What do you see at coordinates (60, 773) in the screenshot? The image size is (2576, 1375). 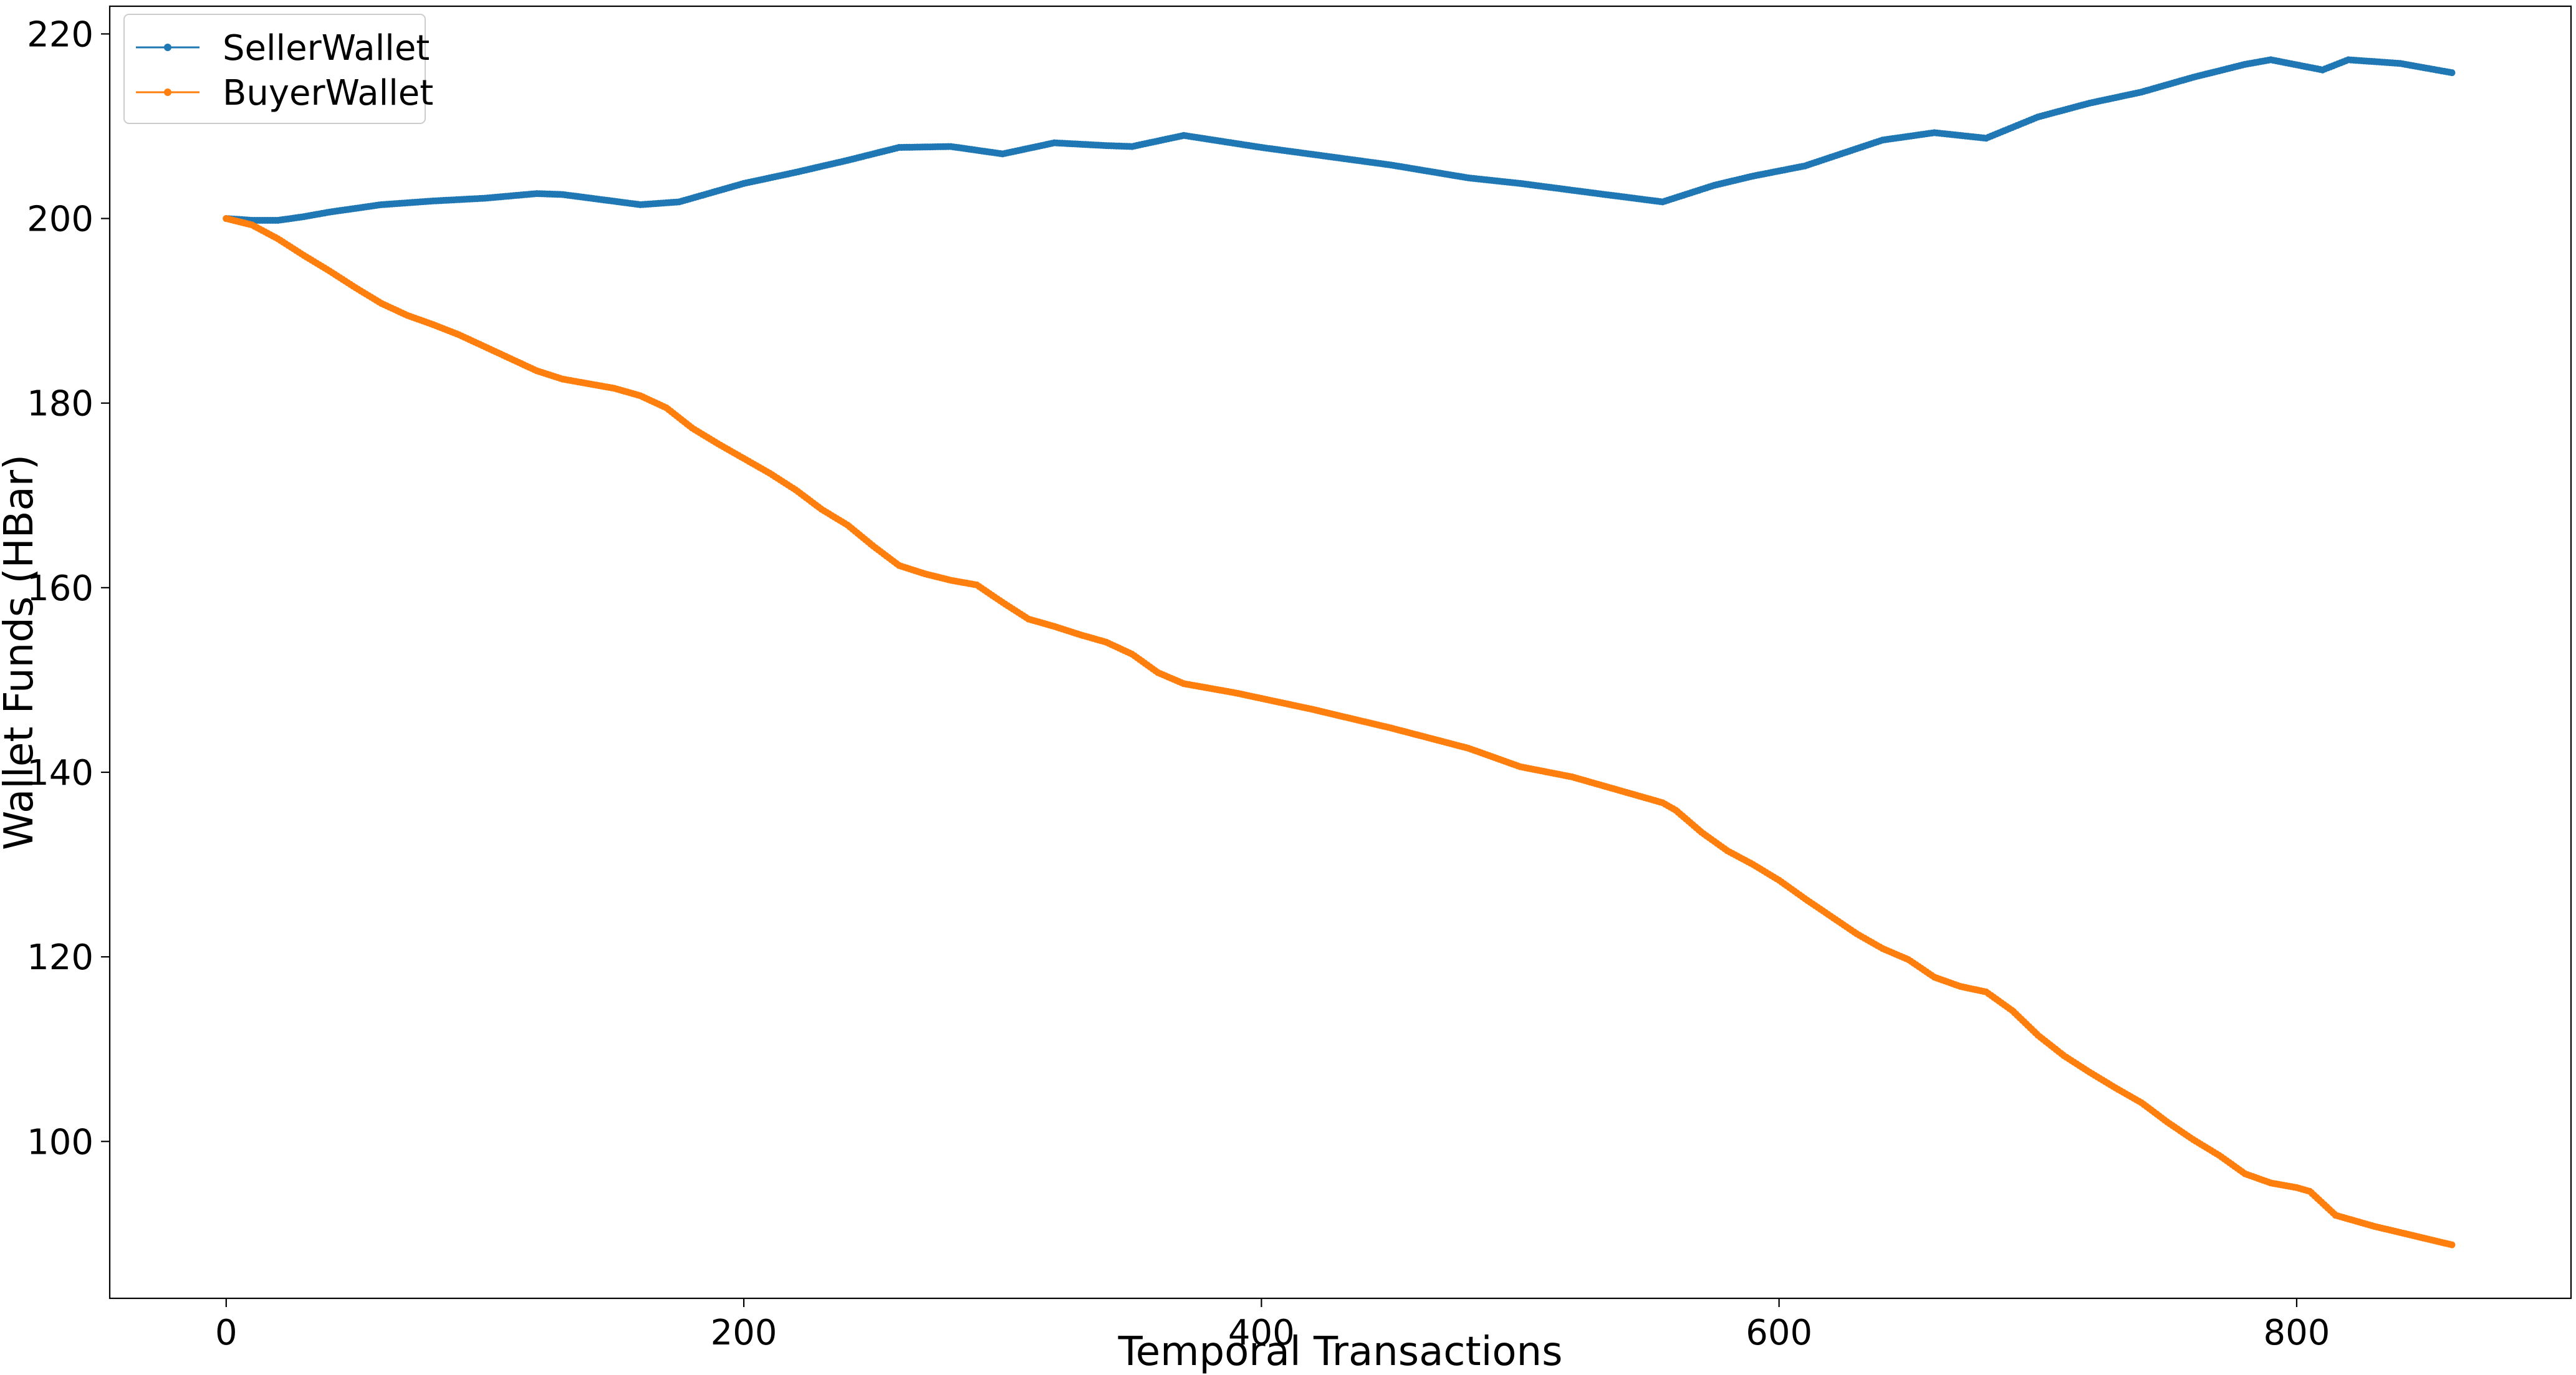 I see `y-tick-label: 140` at bounding box center [60, 773].